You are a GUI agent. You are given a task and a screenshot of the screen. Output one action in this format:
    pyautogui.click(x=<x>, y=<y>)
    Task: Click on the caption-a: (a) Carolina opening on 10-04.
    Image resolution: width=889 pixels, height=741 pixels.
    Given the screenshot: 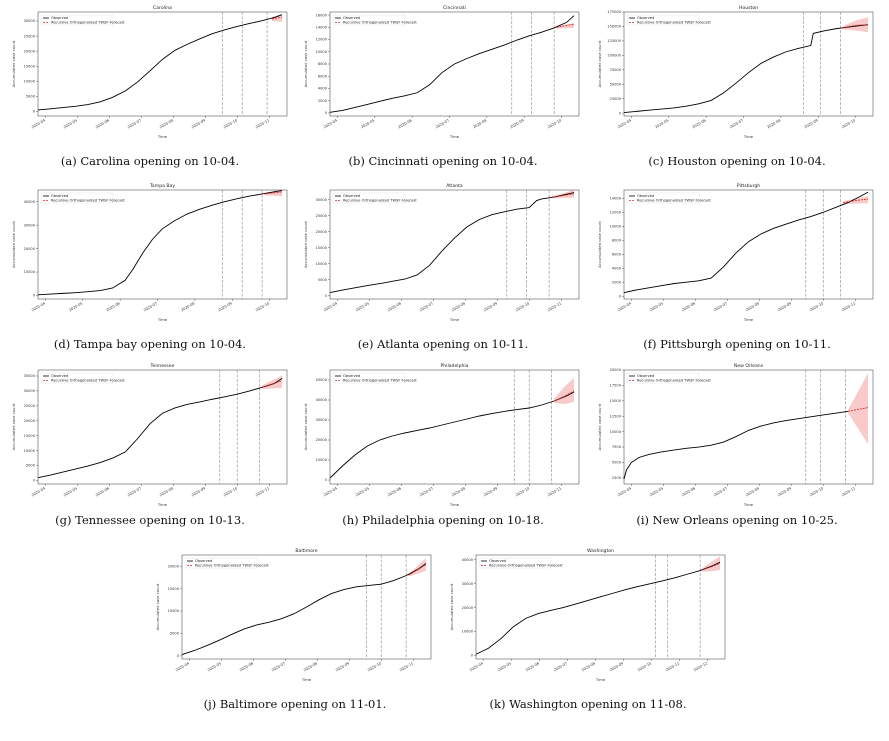 What is the action you would take?
    pyautogui.click(x=150, y=161)
    